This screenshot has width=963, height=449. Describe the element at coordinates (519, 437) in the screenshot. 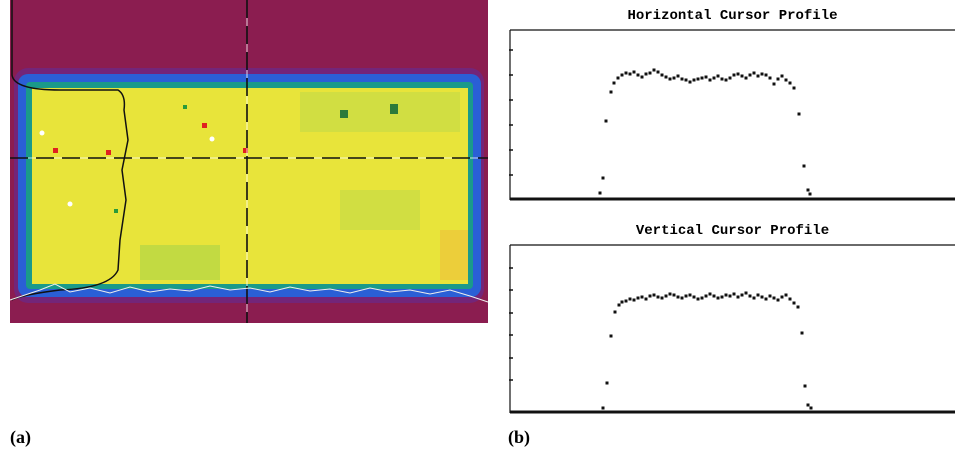

I see `panel-label: (b)` at that location.